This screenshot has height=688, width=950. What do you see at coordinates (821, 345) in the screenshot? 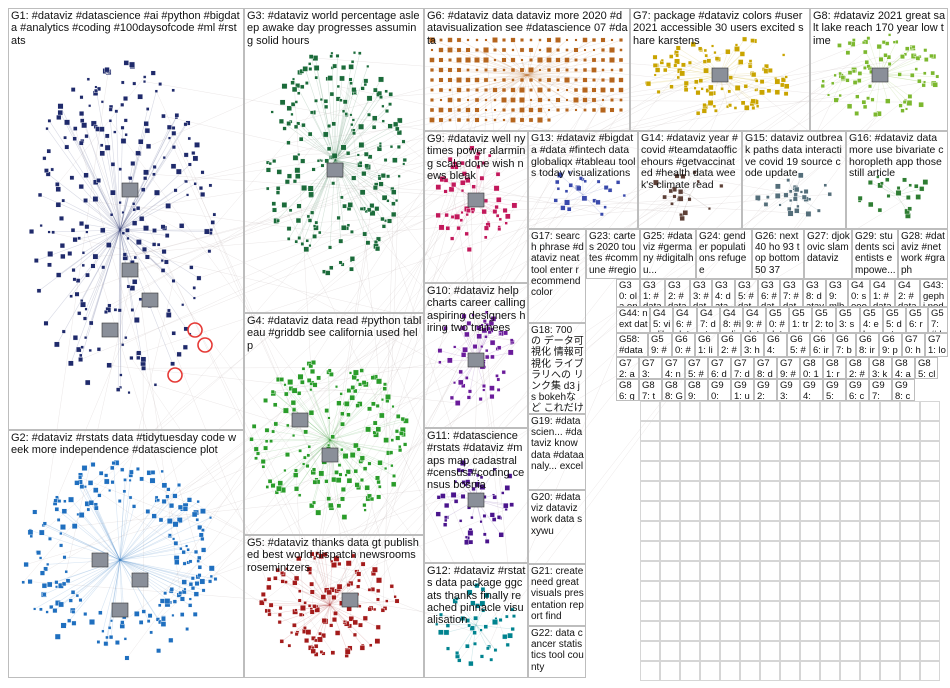
I see `small-group-label: G66: iron` at bounding box center [821, 345].